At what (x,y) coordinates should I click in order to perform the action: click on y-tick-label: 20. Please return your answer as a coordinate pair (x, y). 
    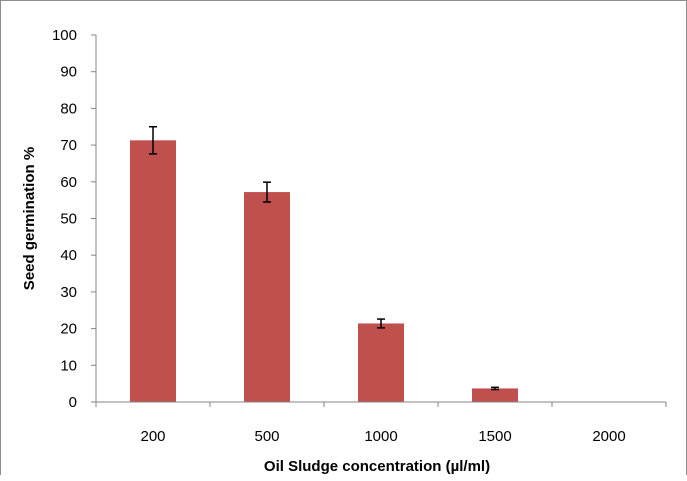
    Looking at the image, I should click on (68, 329).